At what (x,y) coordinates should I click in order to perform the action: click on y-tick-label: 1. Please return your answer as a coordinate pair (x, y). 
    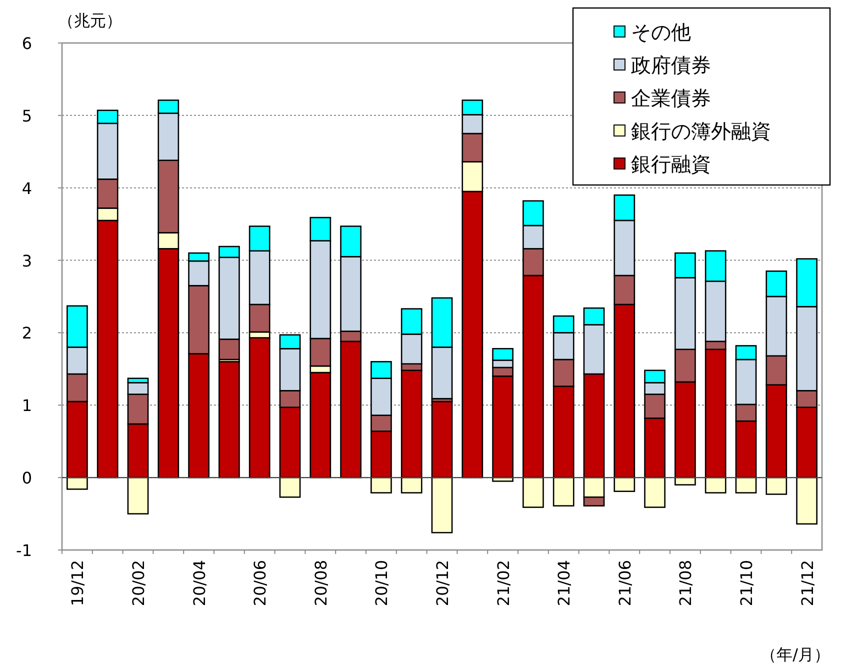
    Looking at the image, I should click on (27, 406).